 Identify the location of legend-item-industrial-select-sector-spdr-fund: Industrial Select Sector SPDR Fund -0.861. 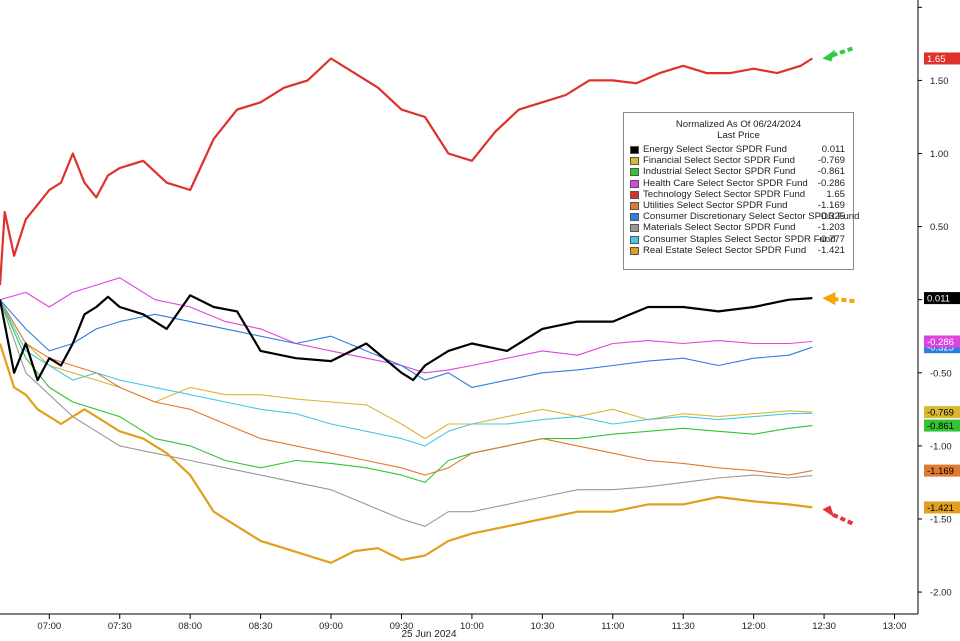
(738, 171).